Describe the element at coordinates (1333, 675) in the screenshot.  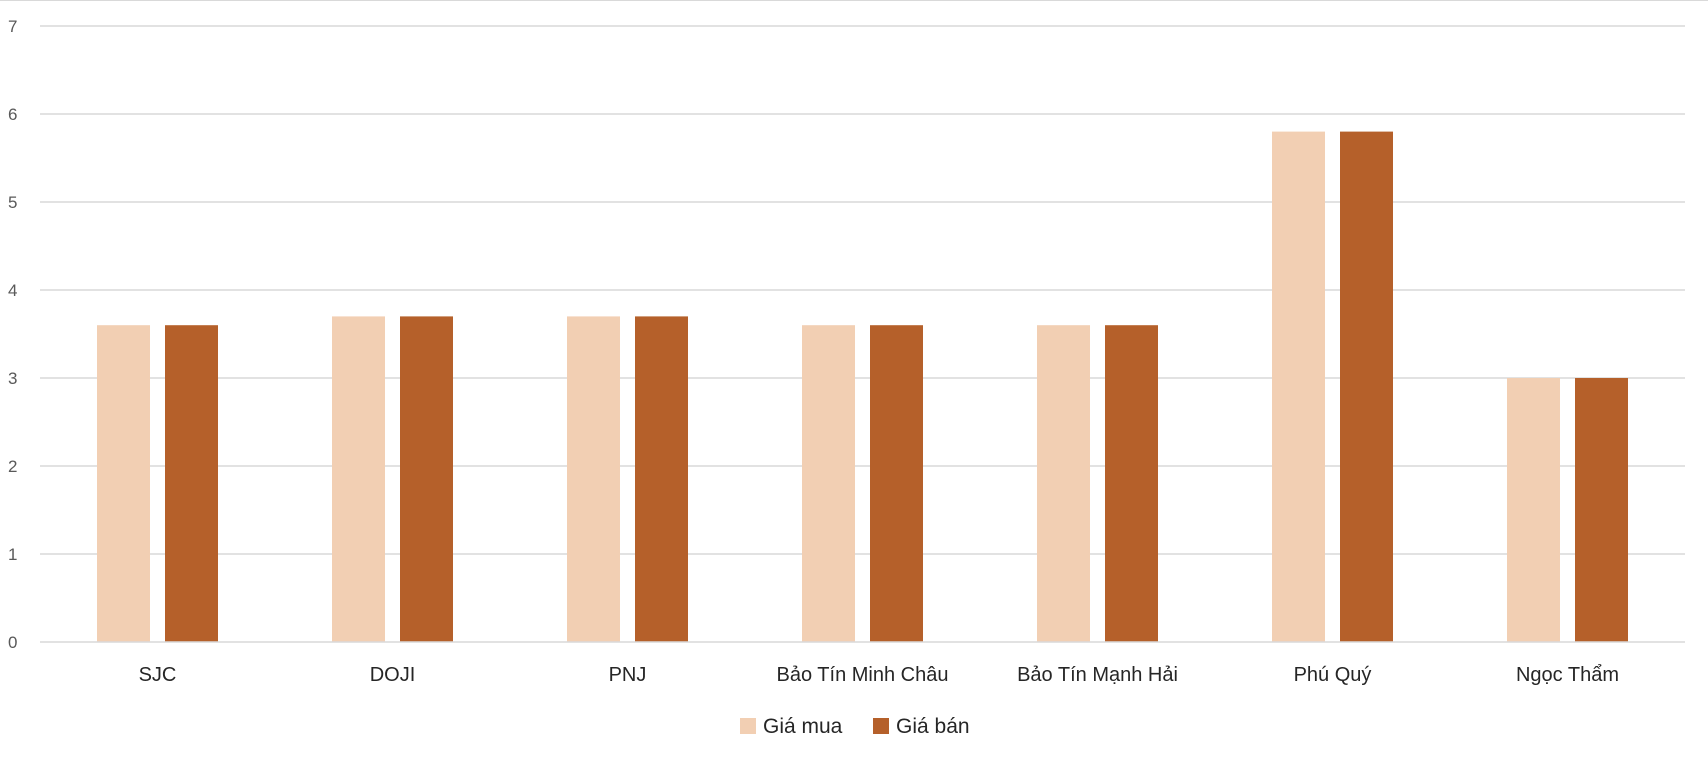
I see `x-category-label: Phú Quý` at that location.